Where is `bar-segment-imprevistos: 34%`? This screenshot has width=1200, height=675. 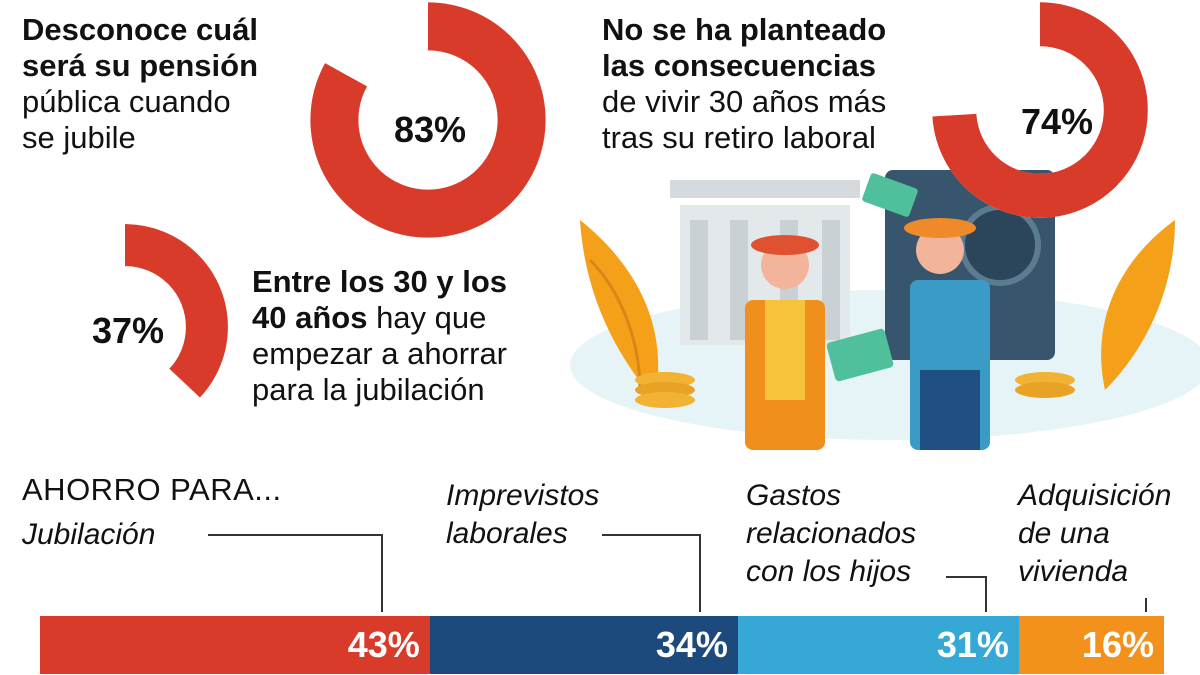 bar-segment-imprevistos: 34% is located at coordinates (583, 645).